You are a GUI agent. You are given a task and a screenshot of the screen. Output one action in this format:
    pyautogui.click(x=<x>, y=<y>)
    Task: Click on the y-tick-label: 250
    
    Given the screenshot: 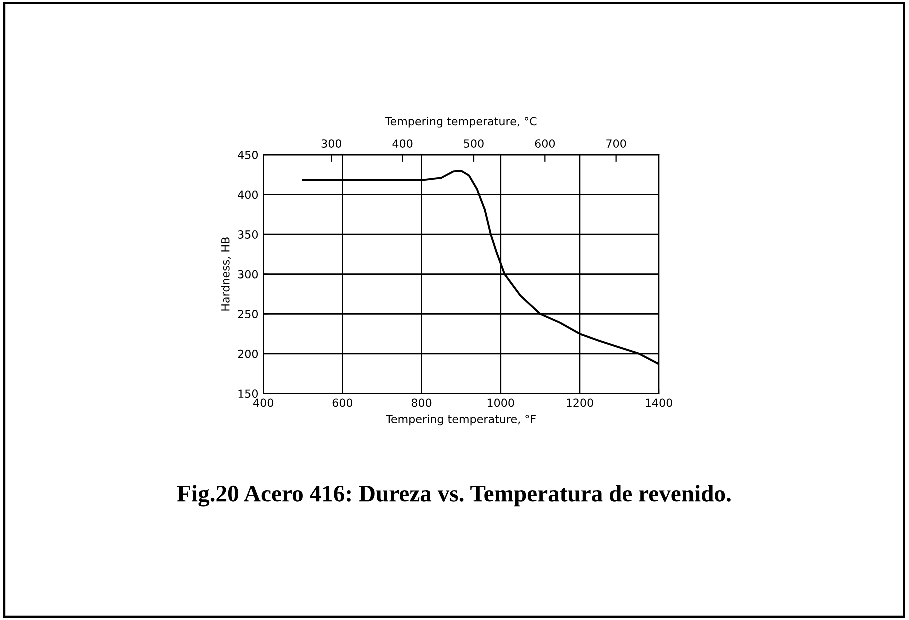 What is the action you would take?
    pyautogui.click(x=248, y=314)
    